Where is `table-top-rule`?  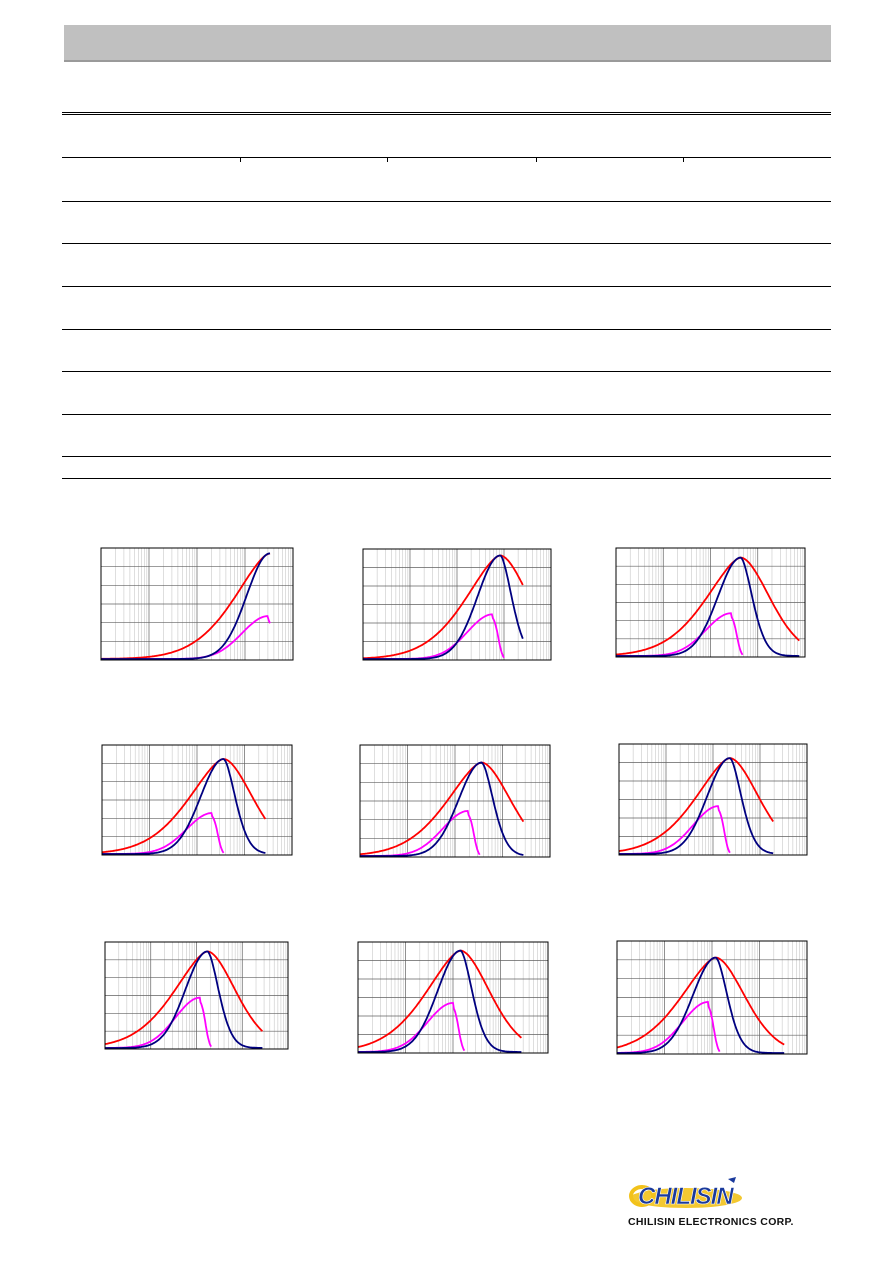
table-top-rule is located at coordinates (446, 113).